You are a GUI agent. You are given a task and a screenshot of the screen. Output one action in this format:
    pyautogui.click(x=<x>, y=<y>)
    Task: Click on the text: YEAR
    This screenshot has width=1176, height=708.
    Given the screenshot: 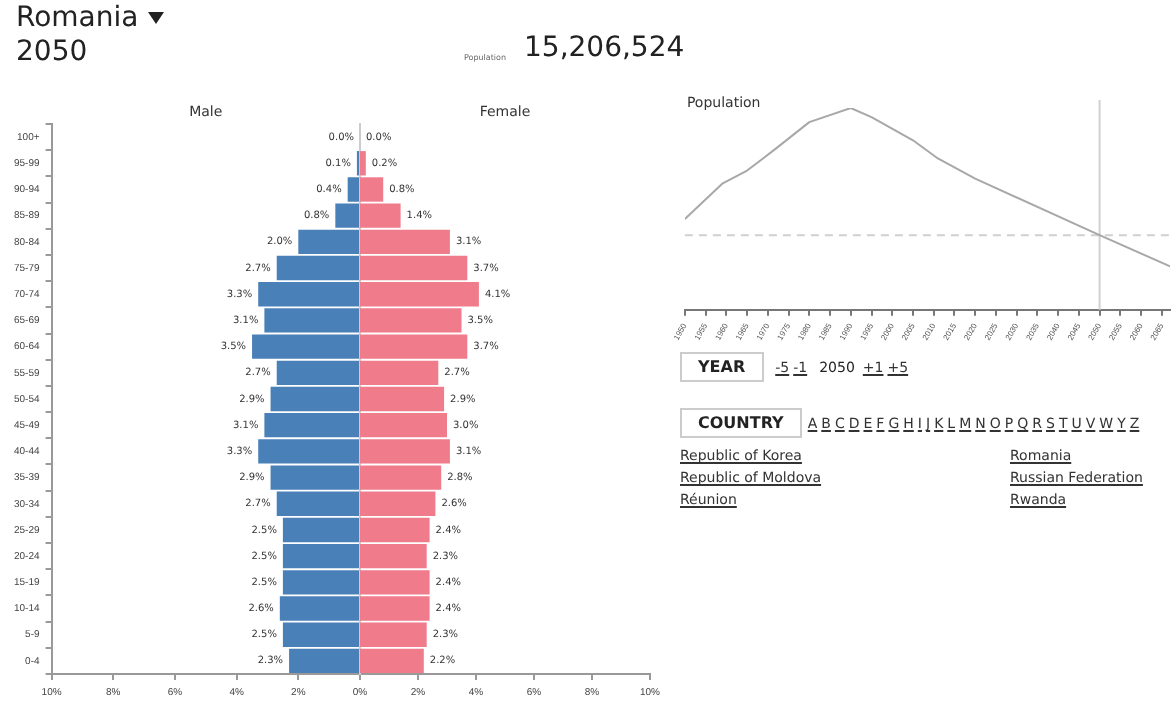 What is the action you would take?
    pyautogui.click(x=722, y=367)
    